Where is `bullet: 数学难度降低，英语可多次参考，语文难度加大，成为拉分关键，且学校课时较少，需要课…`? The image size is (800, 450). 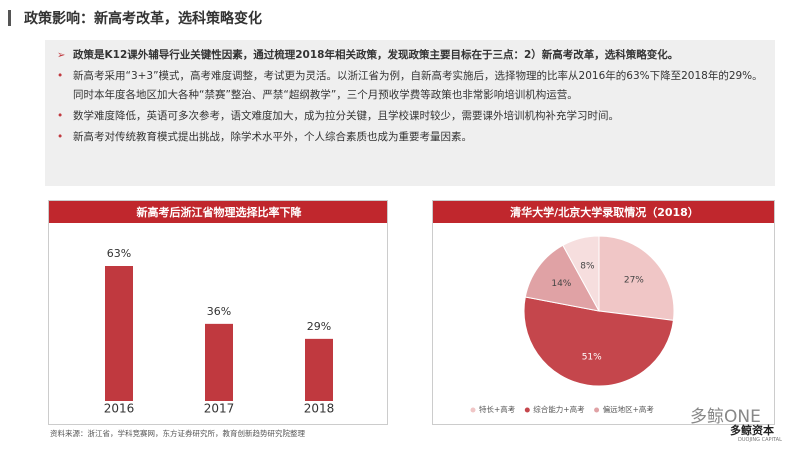 bullet: 数学难度降低，英语可多次参考，语文难度加大，成为拉分关键，且学校课时较少，需要课… is located at coordinates (411, 116).